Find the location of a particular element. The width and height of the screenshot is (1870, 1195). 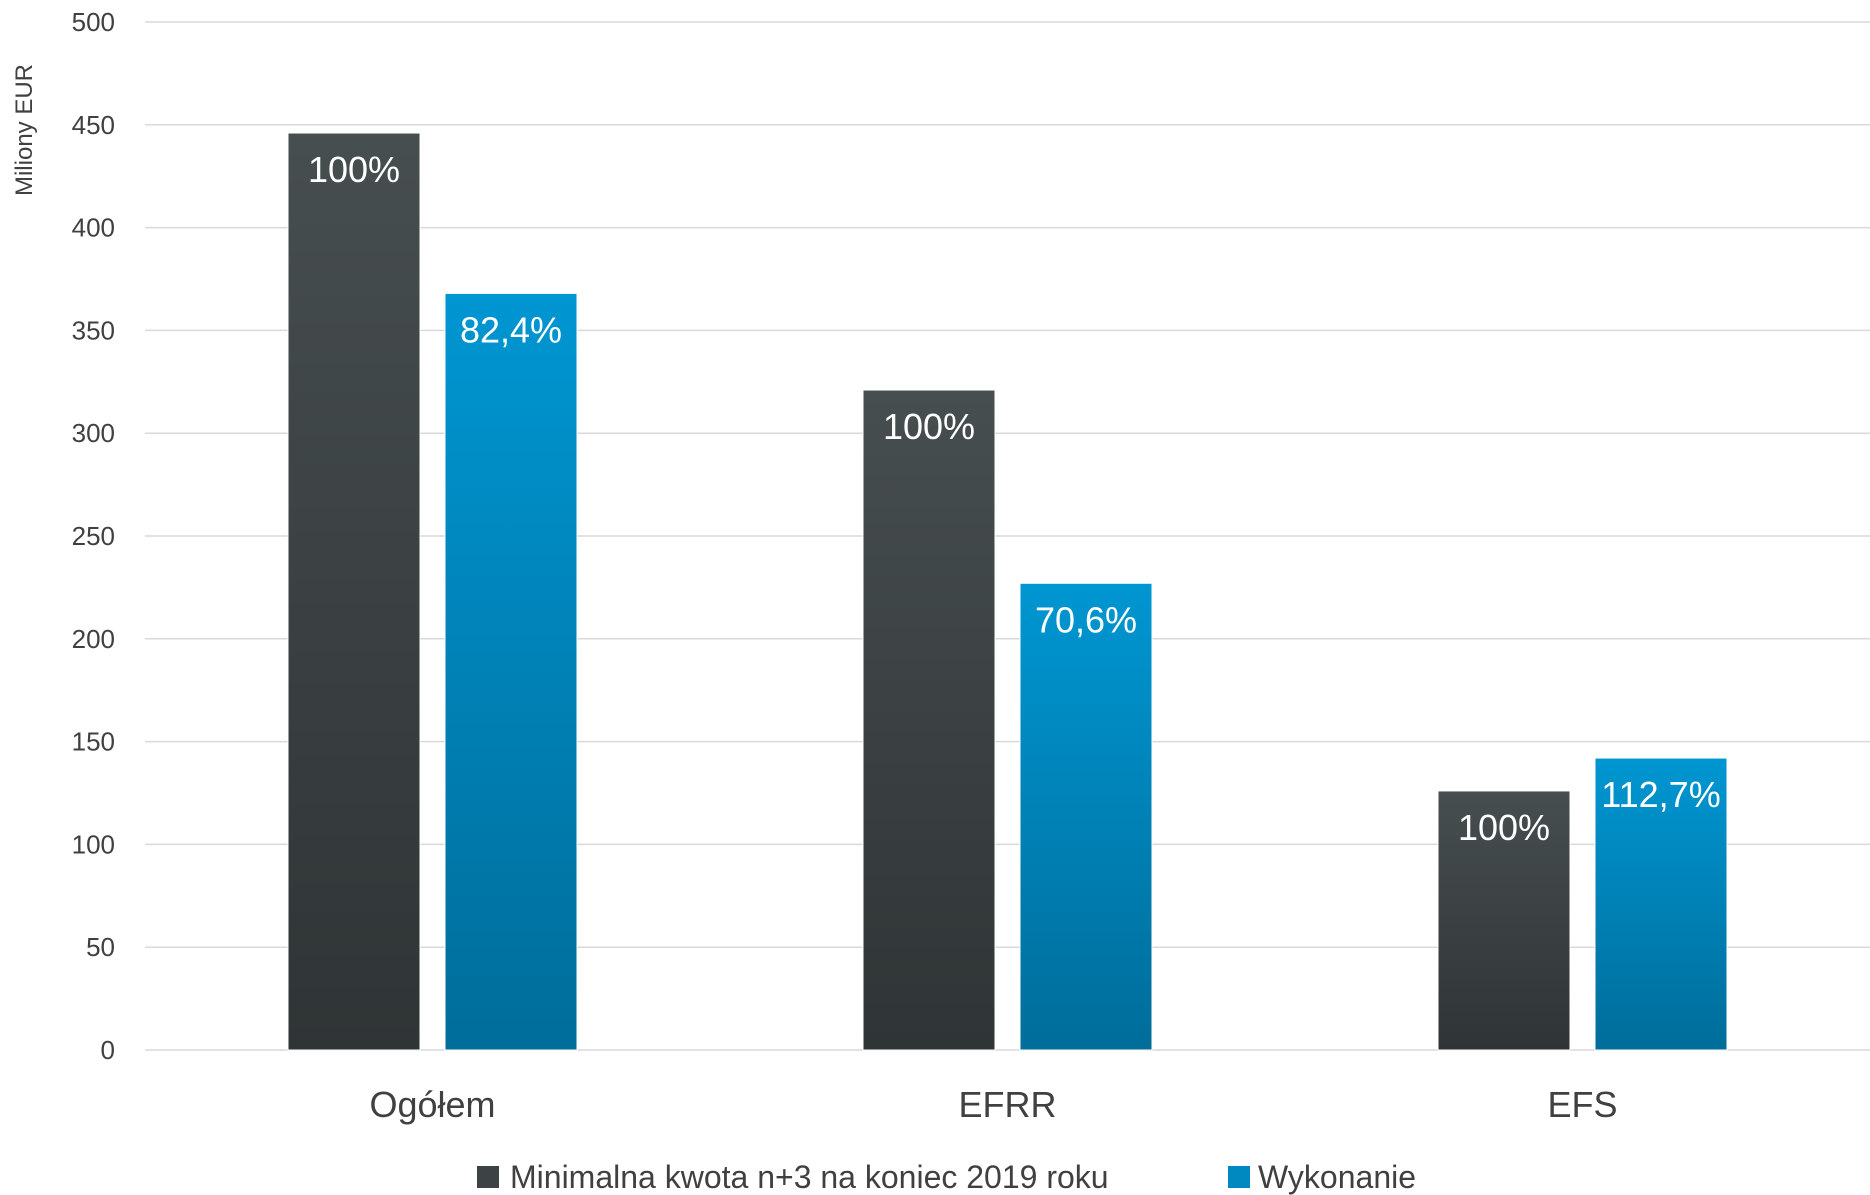

data-label: 112,7% is located at coordinates (1660, 794).